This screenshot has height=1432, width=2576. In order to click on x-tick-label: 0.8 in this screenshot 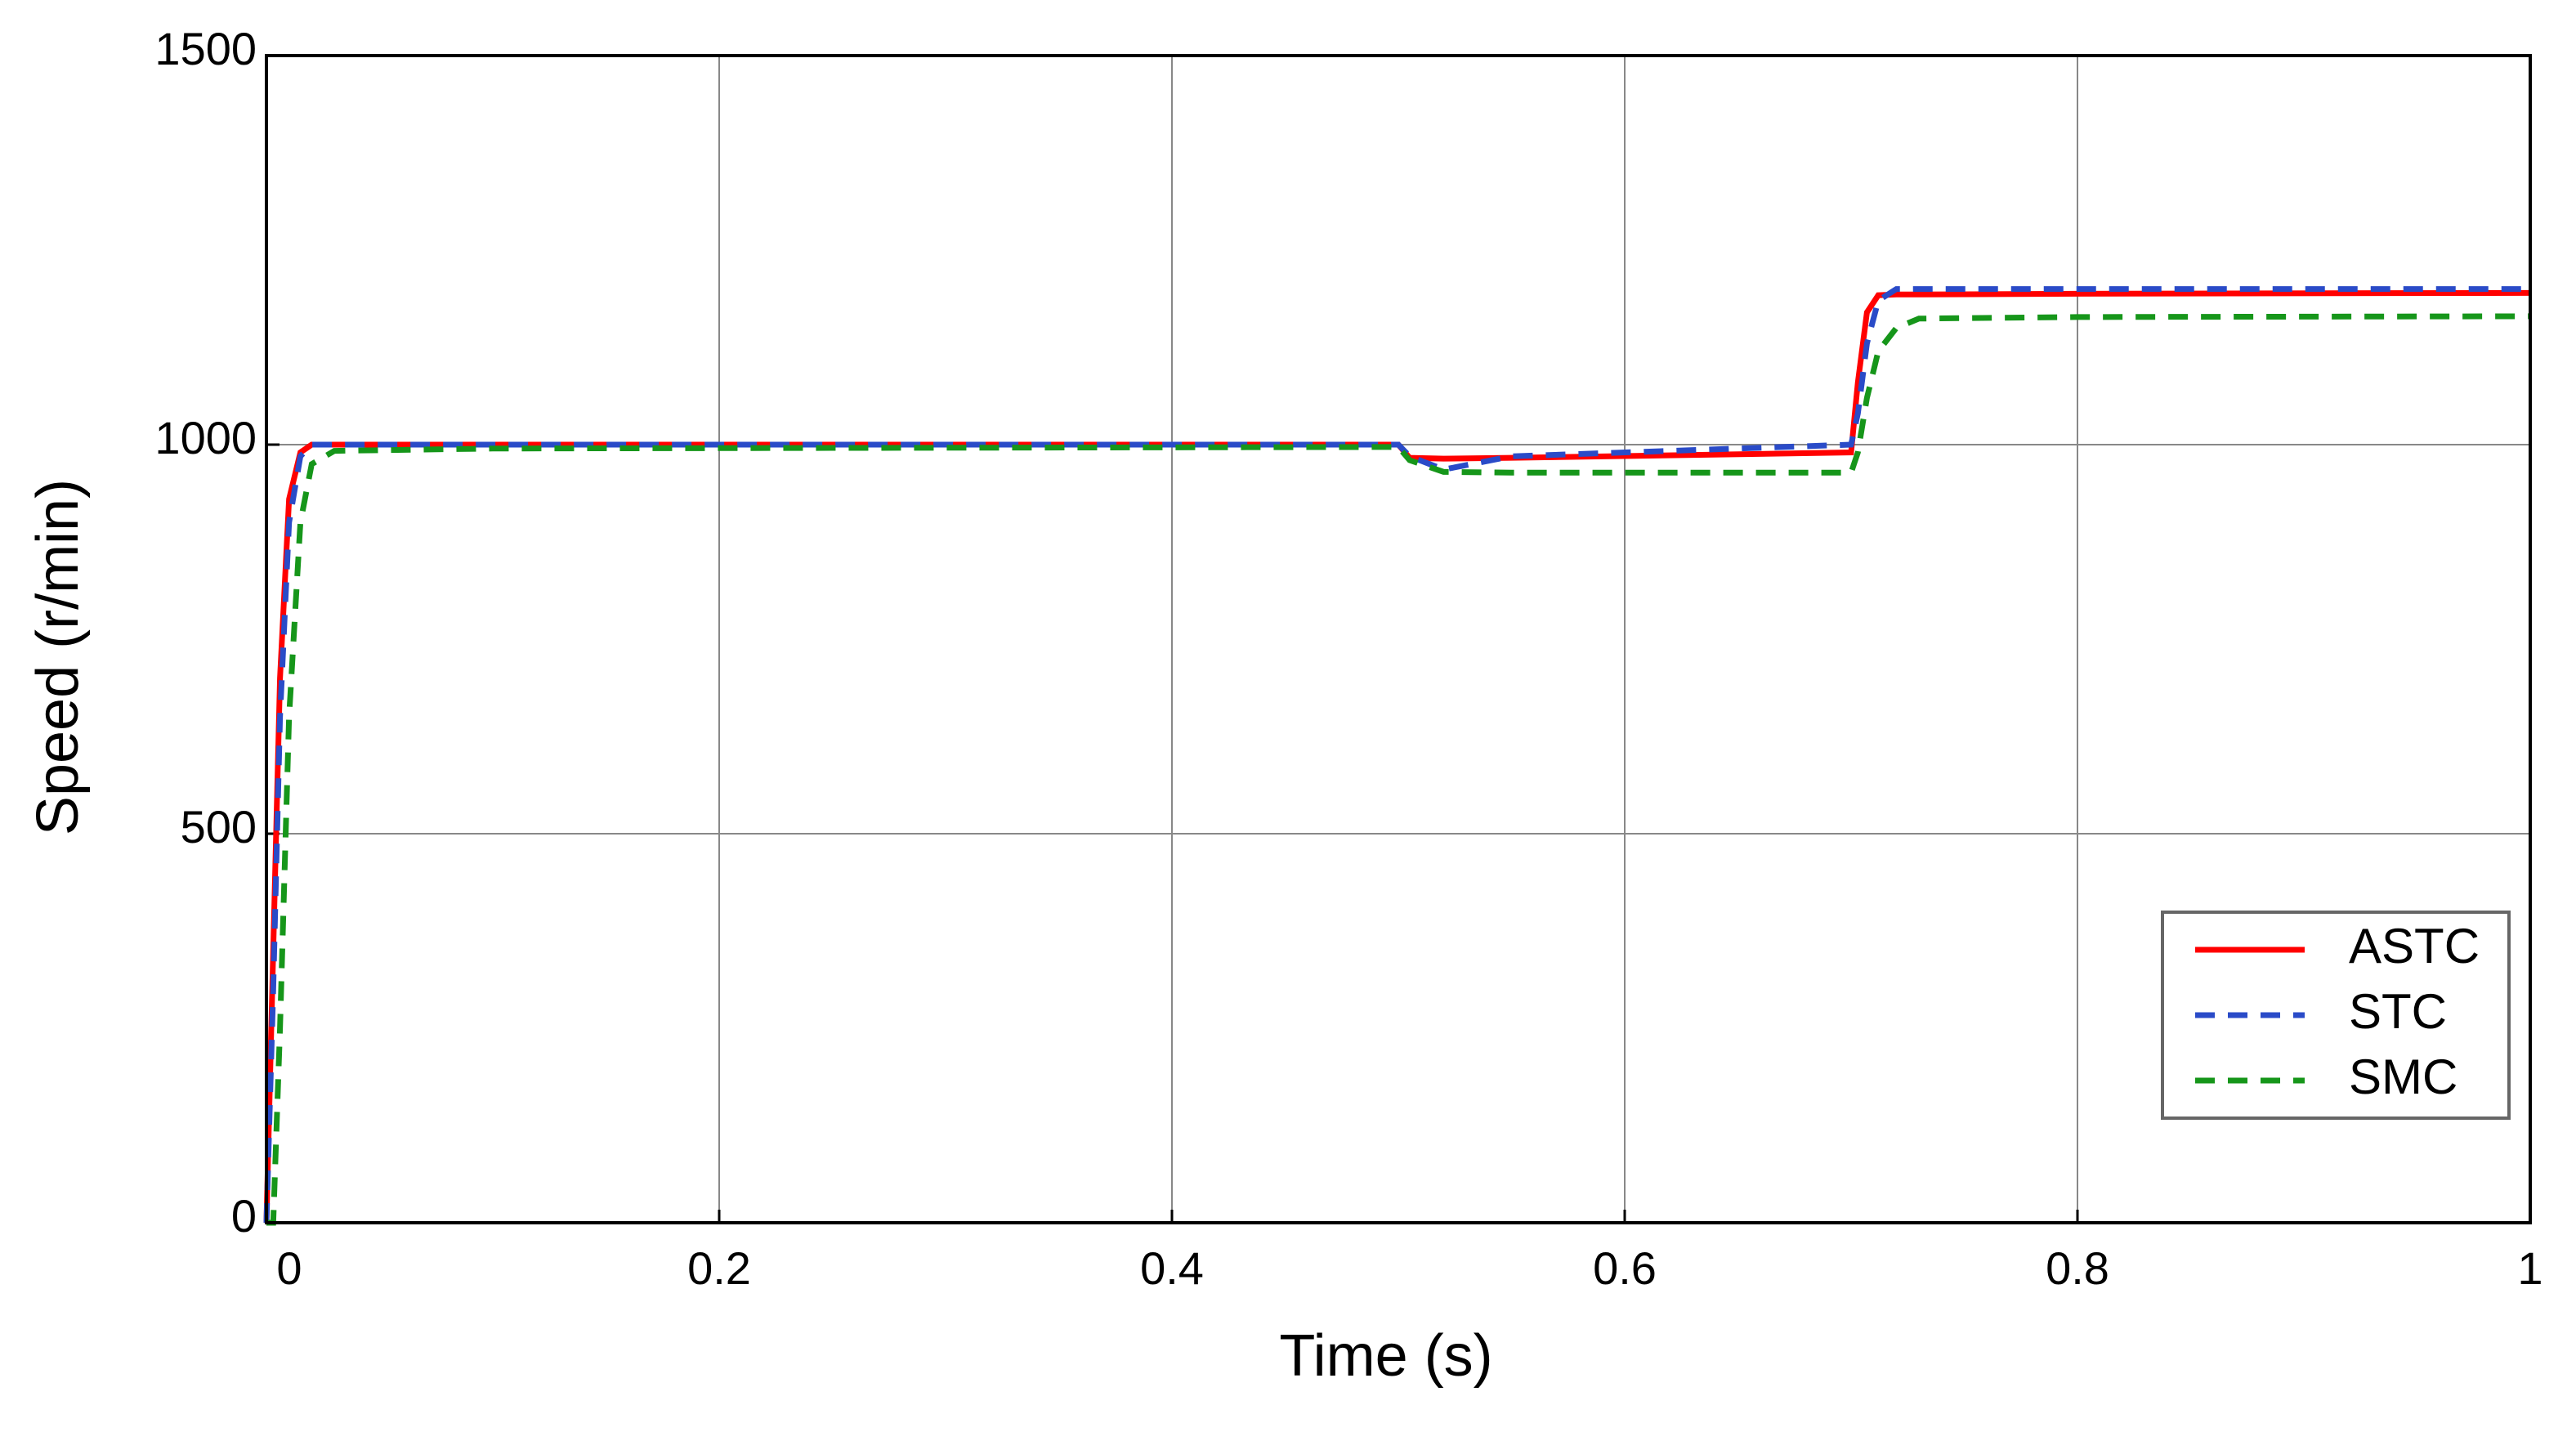, I will do `click(2077, 1268)`.